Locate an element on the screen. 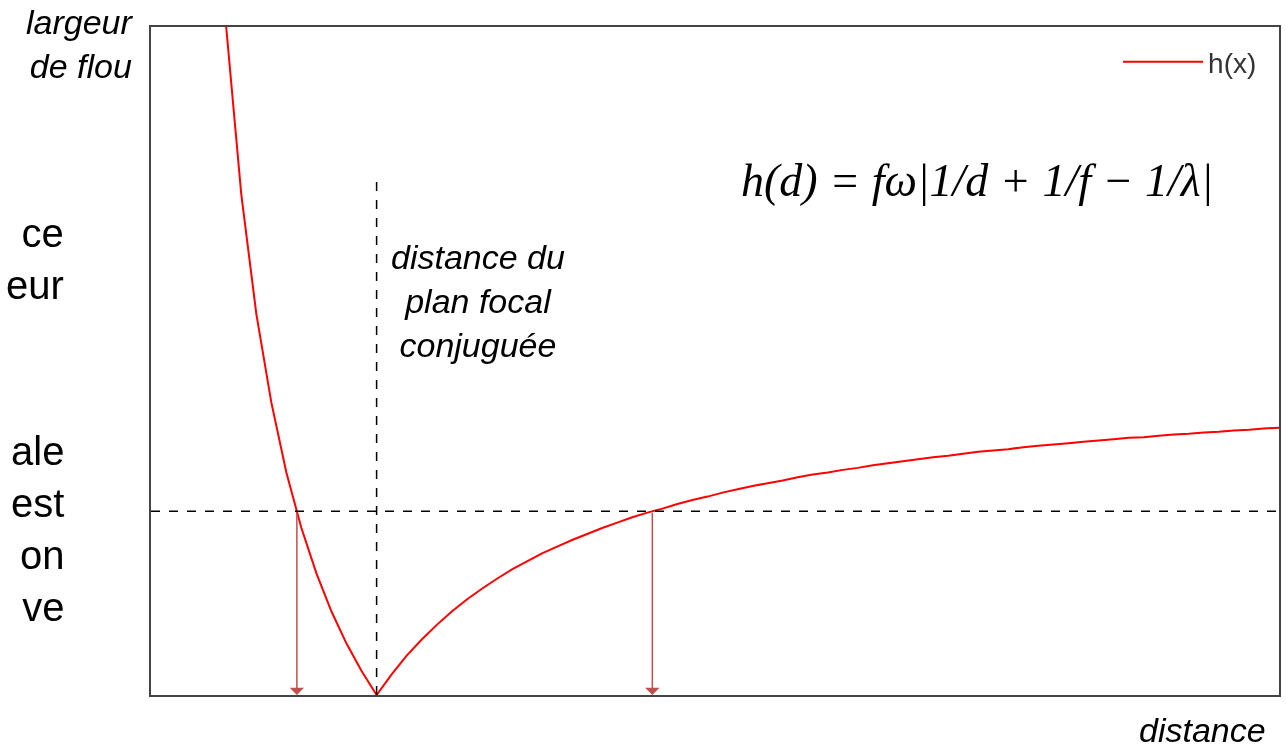 The image size is (1286, 752). x-axis-title: distance is located at coordinates (1202, 730).